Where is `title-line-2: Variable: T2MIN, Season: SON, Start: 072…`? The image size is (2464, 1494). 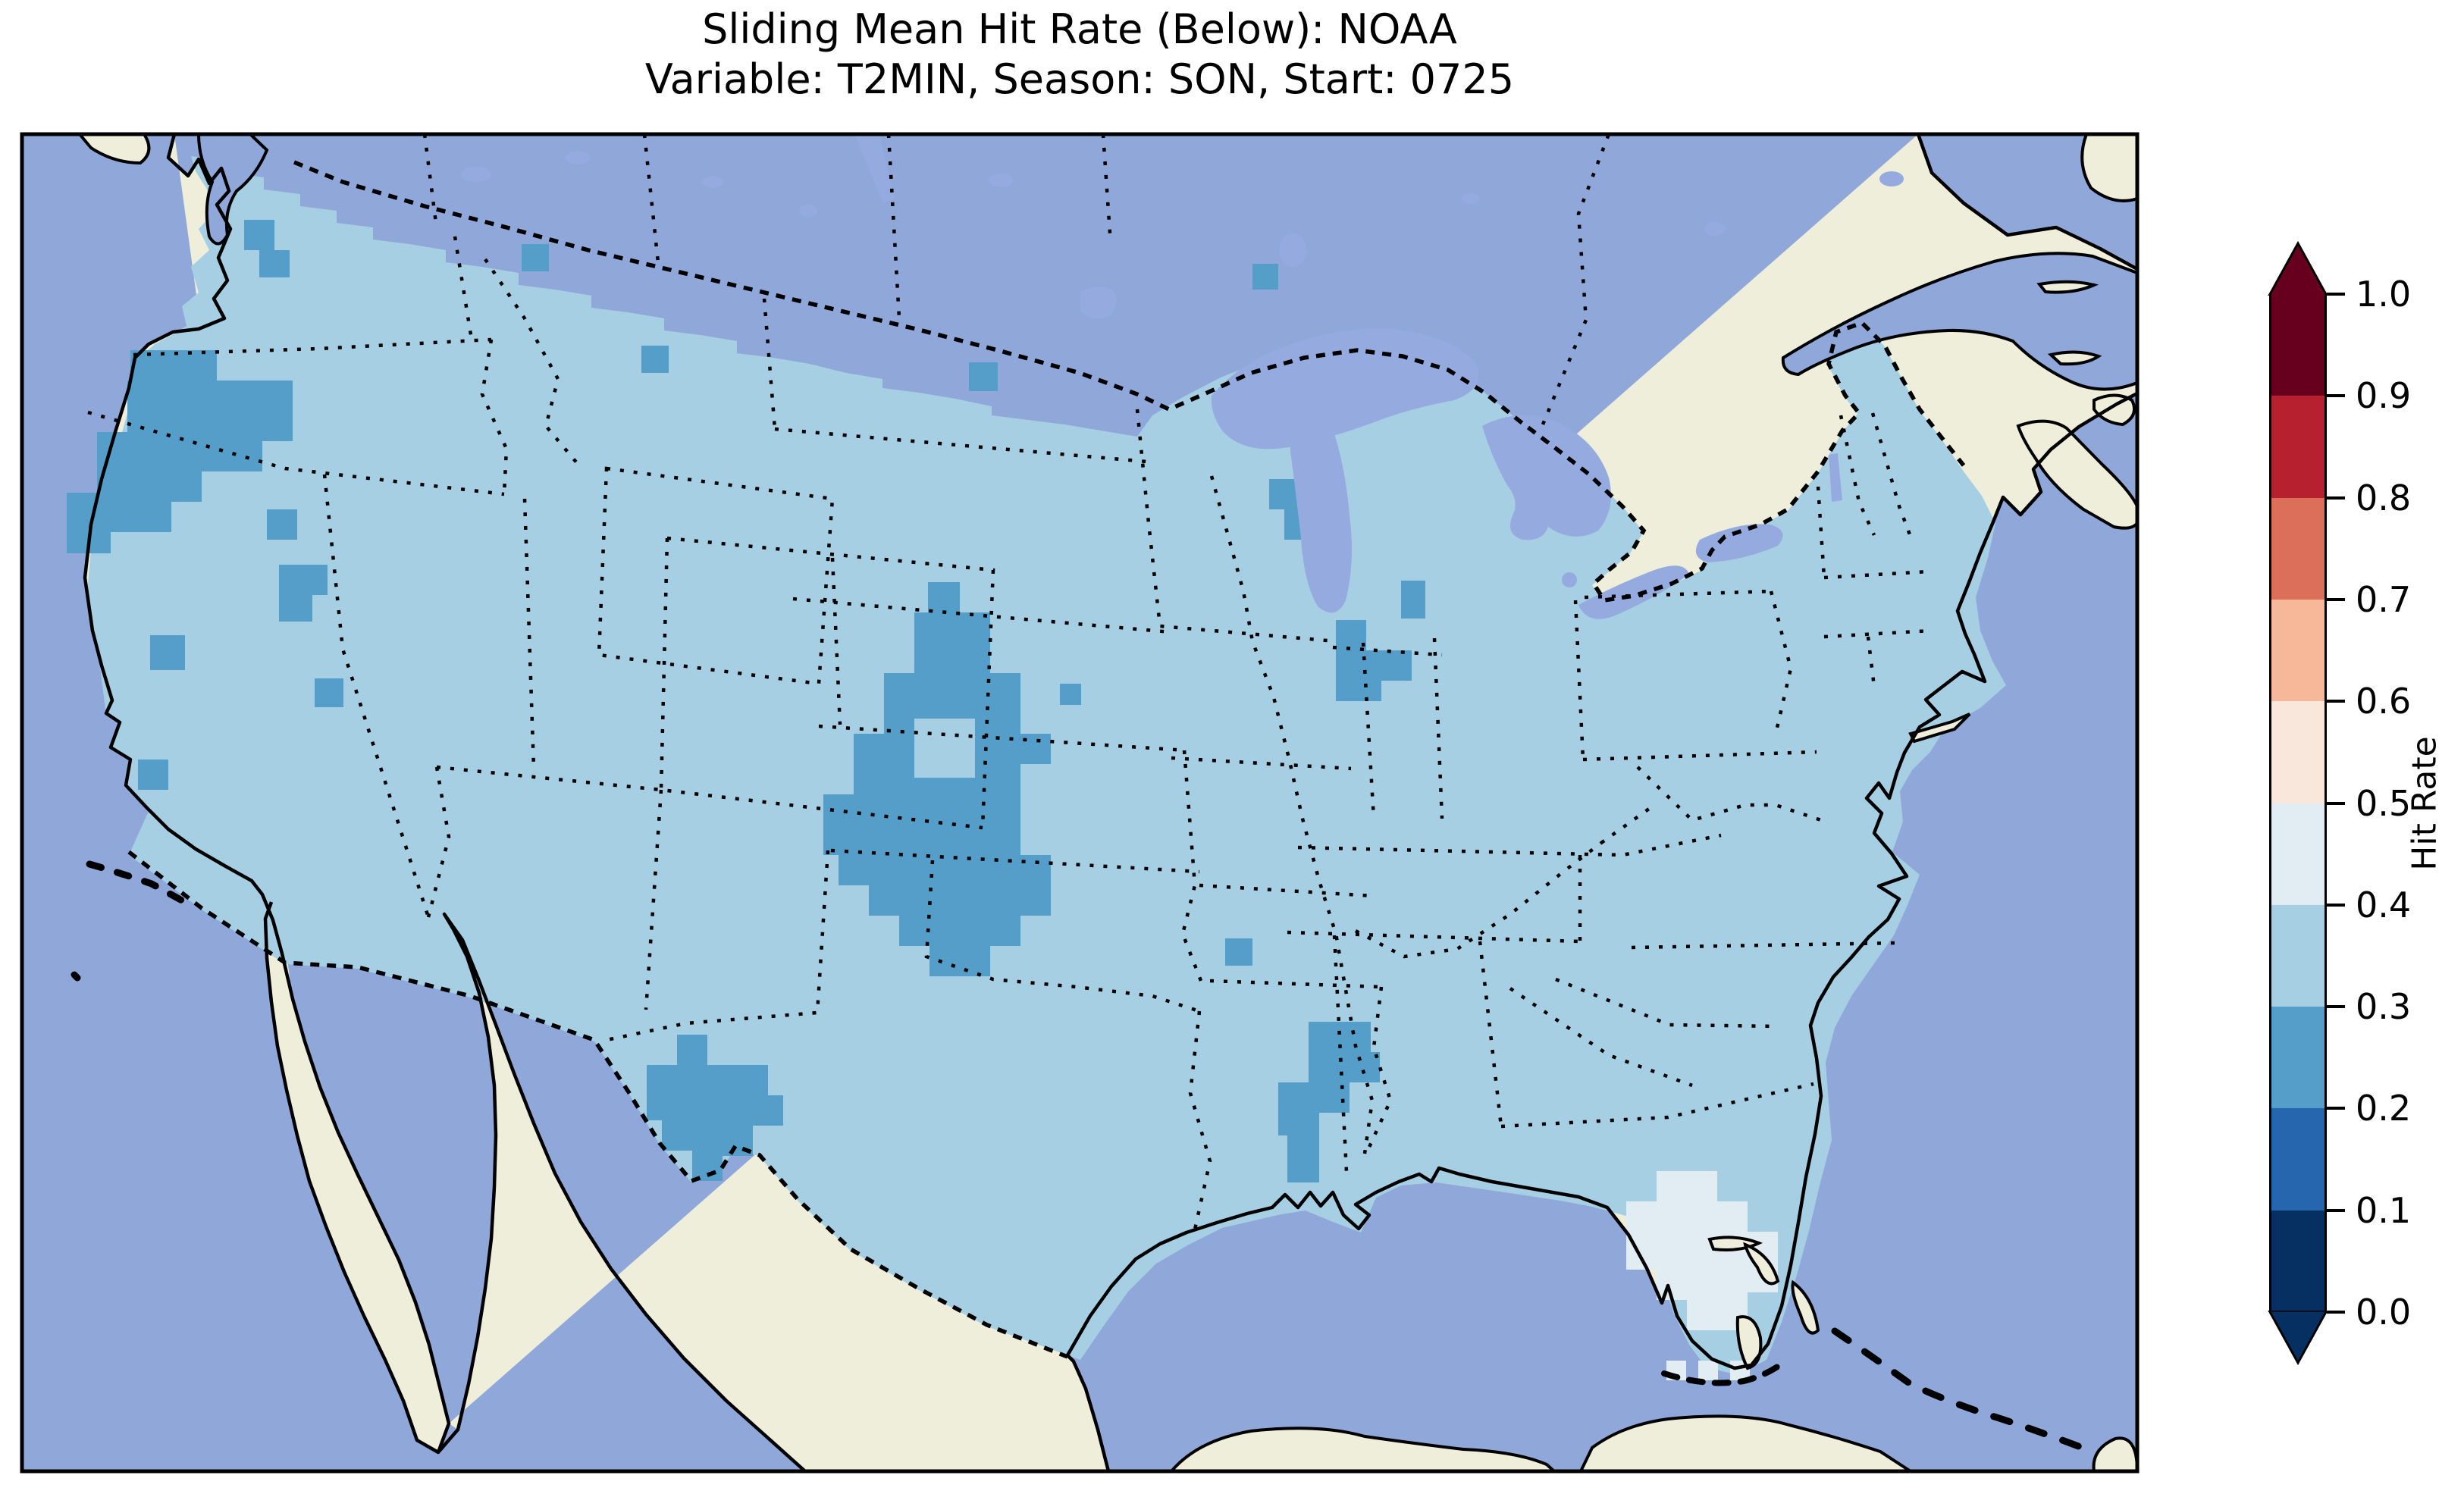
title-line-2: Variable: T2MIN, Season: SON, Start: 072… is located at coordinates (1079, 79).